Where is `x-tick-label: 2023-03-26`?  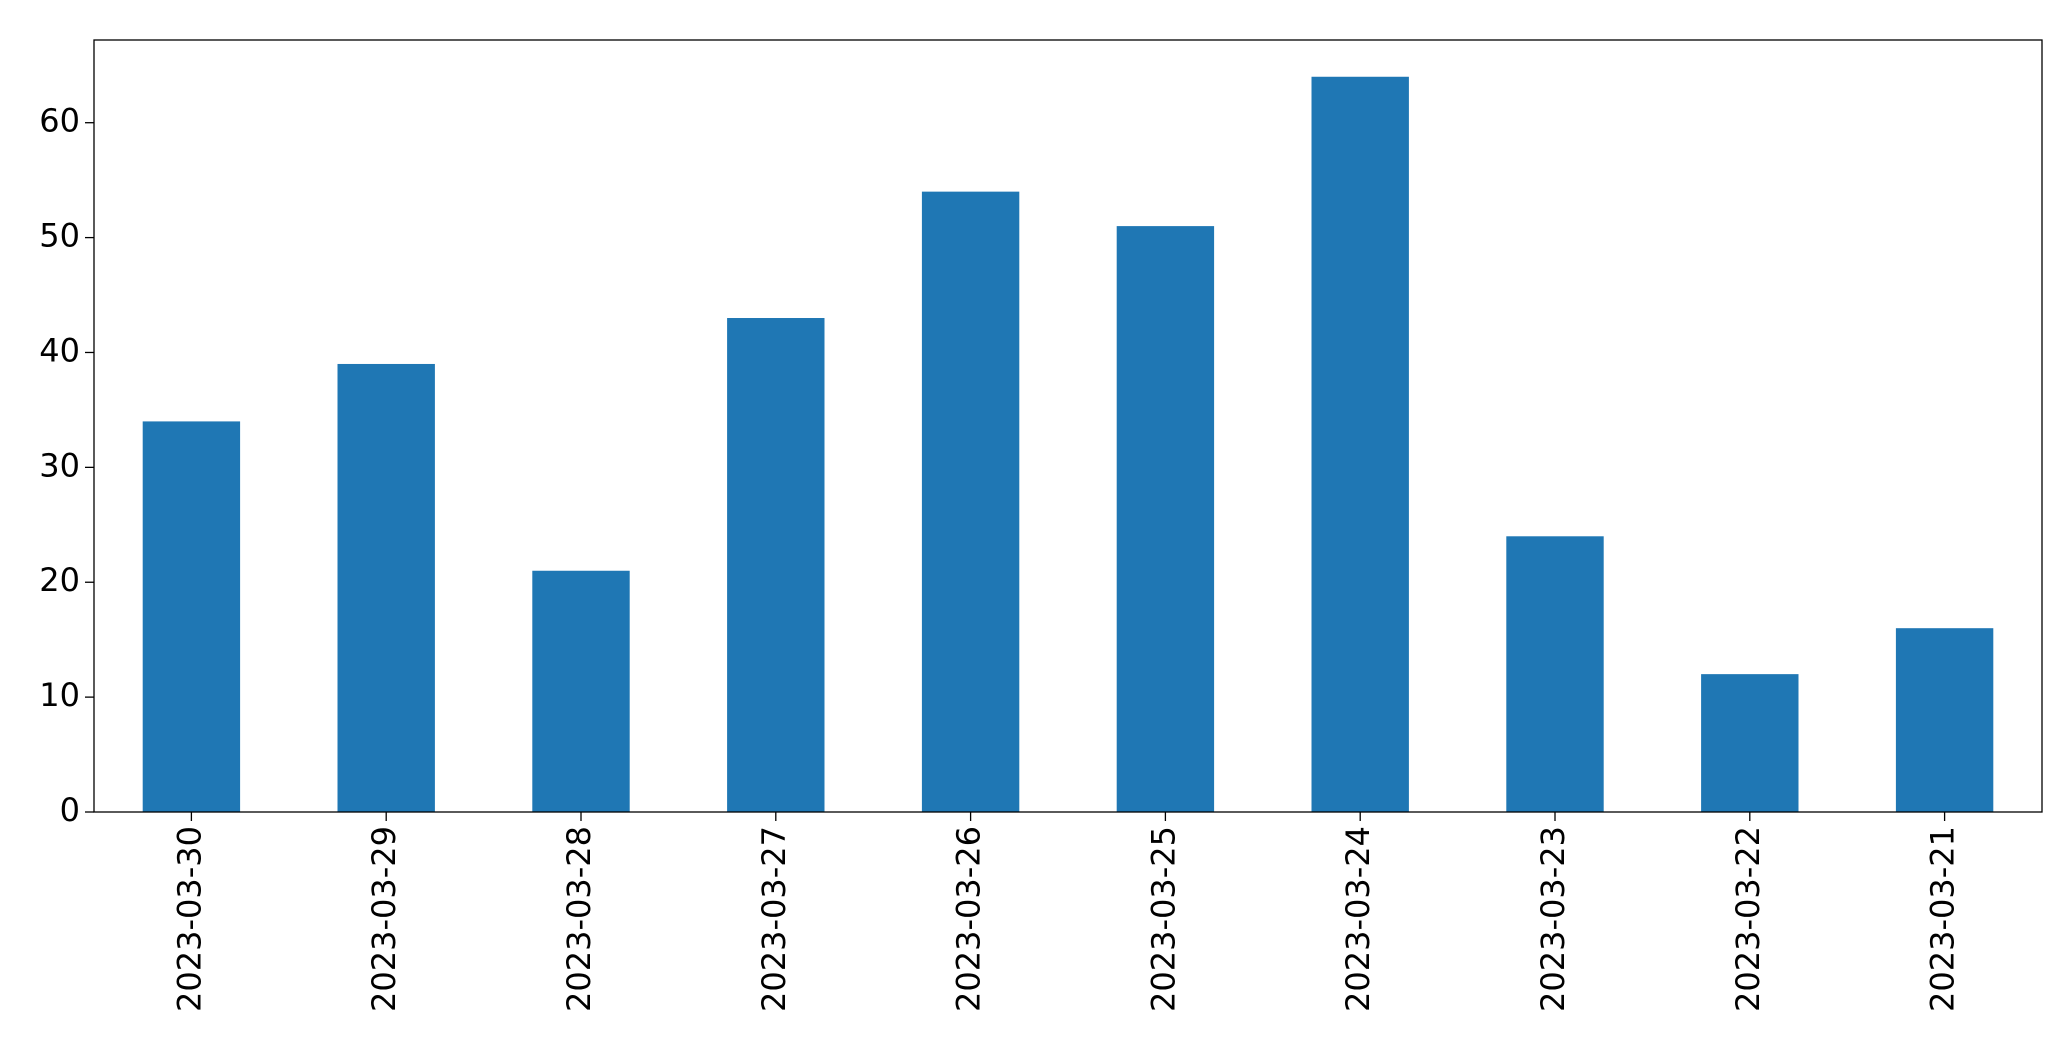 x-tick-label: 2023-03-26 is located at coordinates (969, 919).